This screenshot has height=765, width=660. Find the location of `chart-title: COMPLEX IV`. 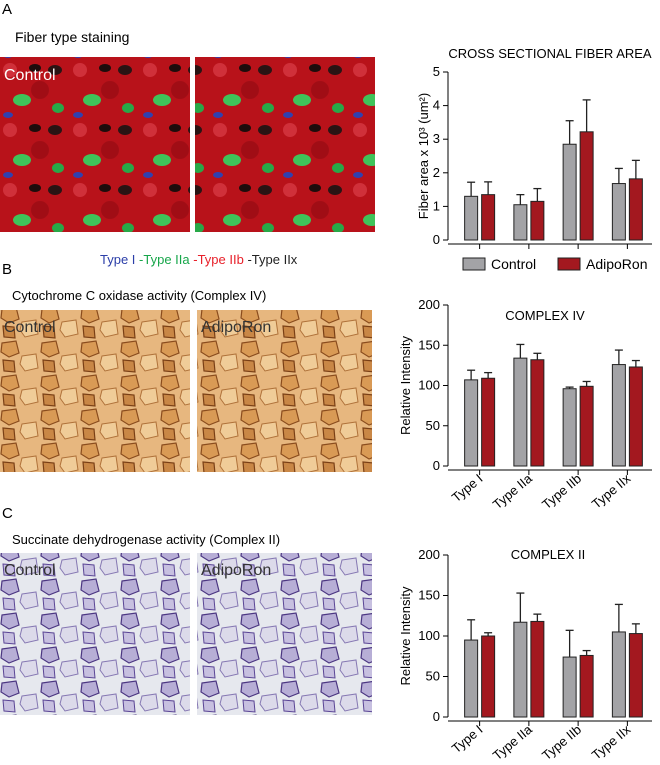

chart-title: COMPLEX IV is located at coordinates (545, 315).